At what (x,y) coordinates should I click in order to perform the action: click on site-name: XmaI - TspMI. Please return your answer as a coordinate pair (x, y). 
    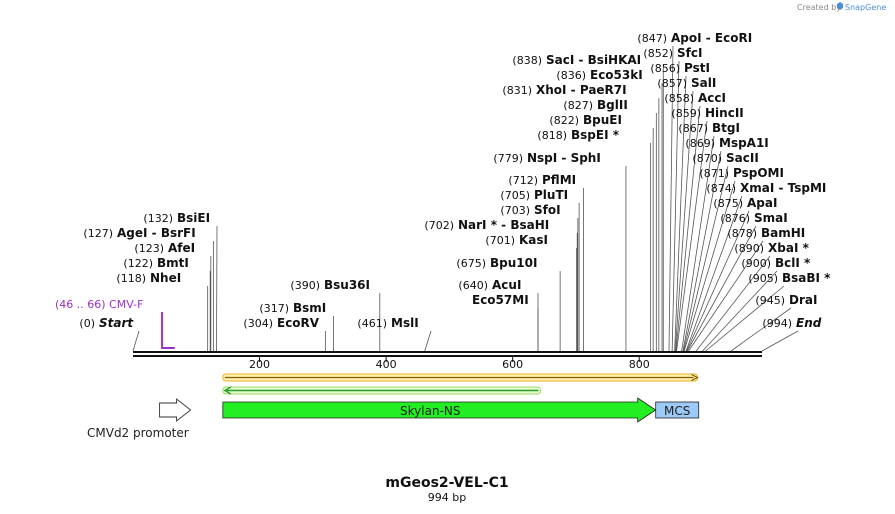
    Looking at the image, I should click on (783, 188).